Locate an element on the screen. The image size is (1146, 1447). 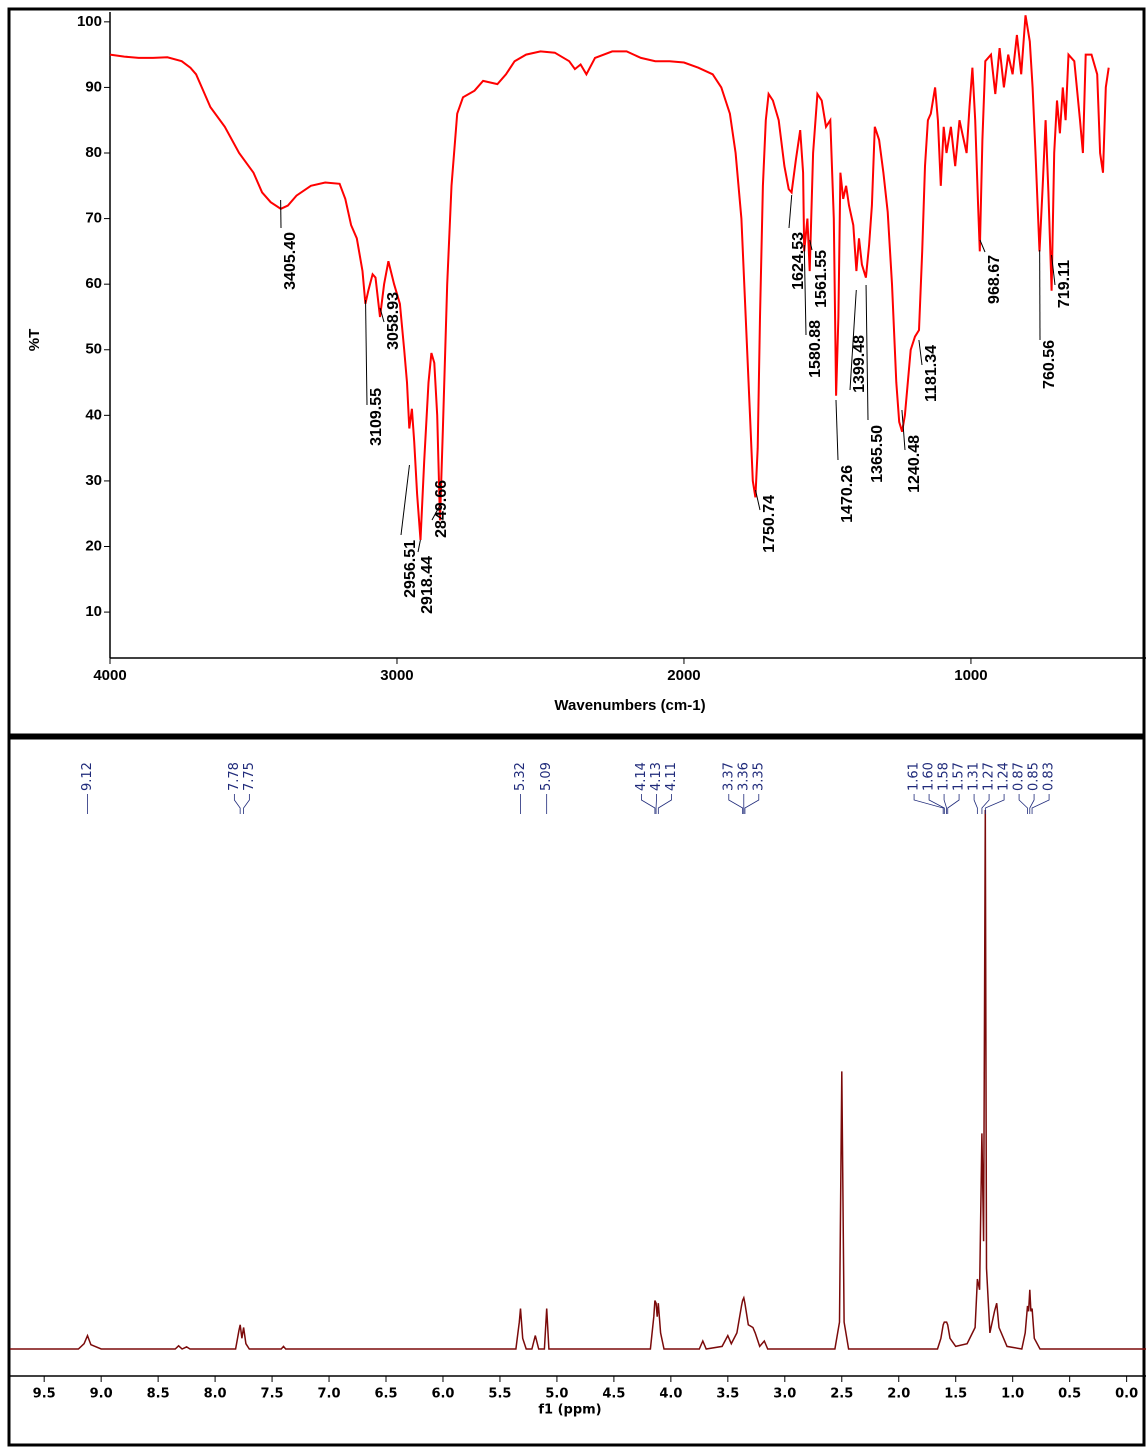
peak-label: 1624.53 is located at coordinates (798, 261).